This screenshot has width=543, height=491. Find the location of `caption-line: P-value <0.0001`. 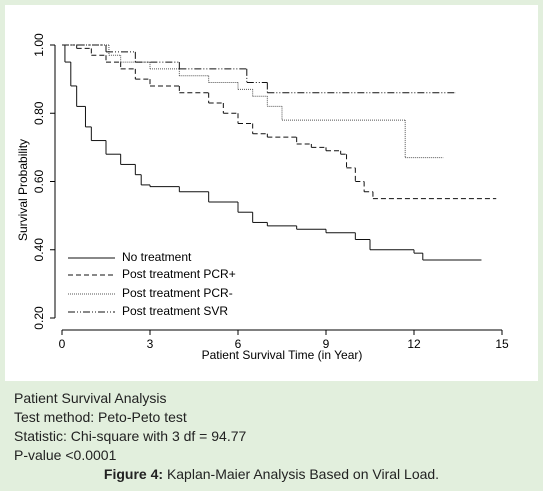

caption-line: P-value <0.0001 is located at coordinates (65, 455).